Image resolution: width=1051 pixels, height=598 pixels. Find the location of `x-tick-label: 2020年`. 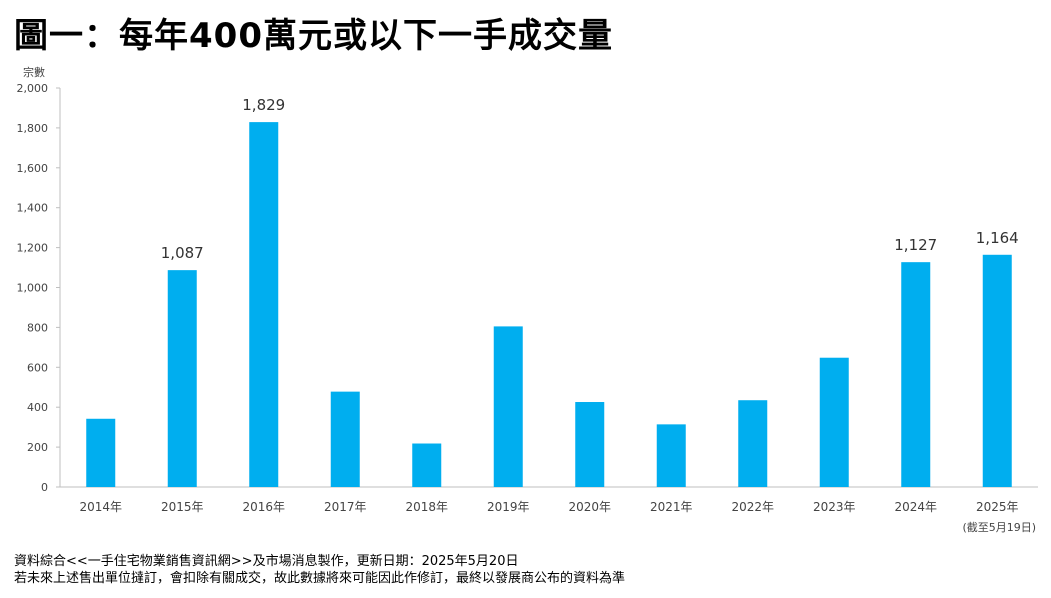

x-tick-label: 2020年 is located at coordinates (589, 507).